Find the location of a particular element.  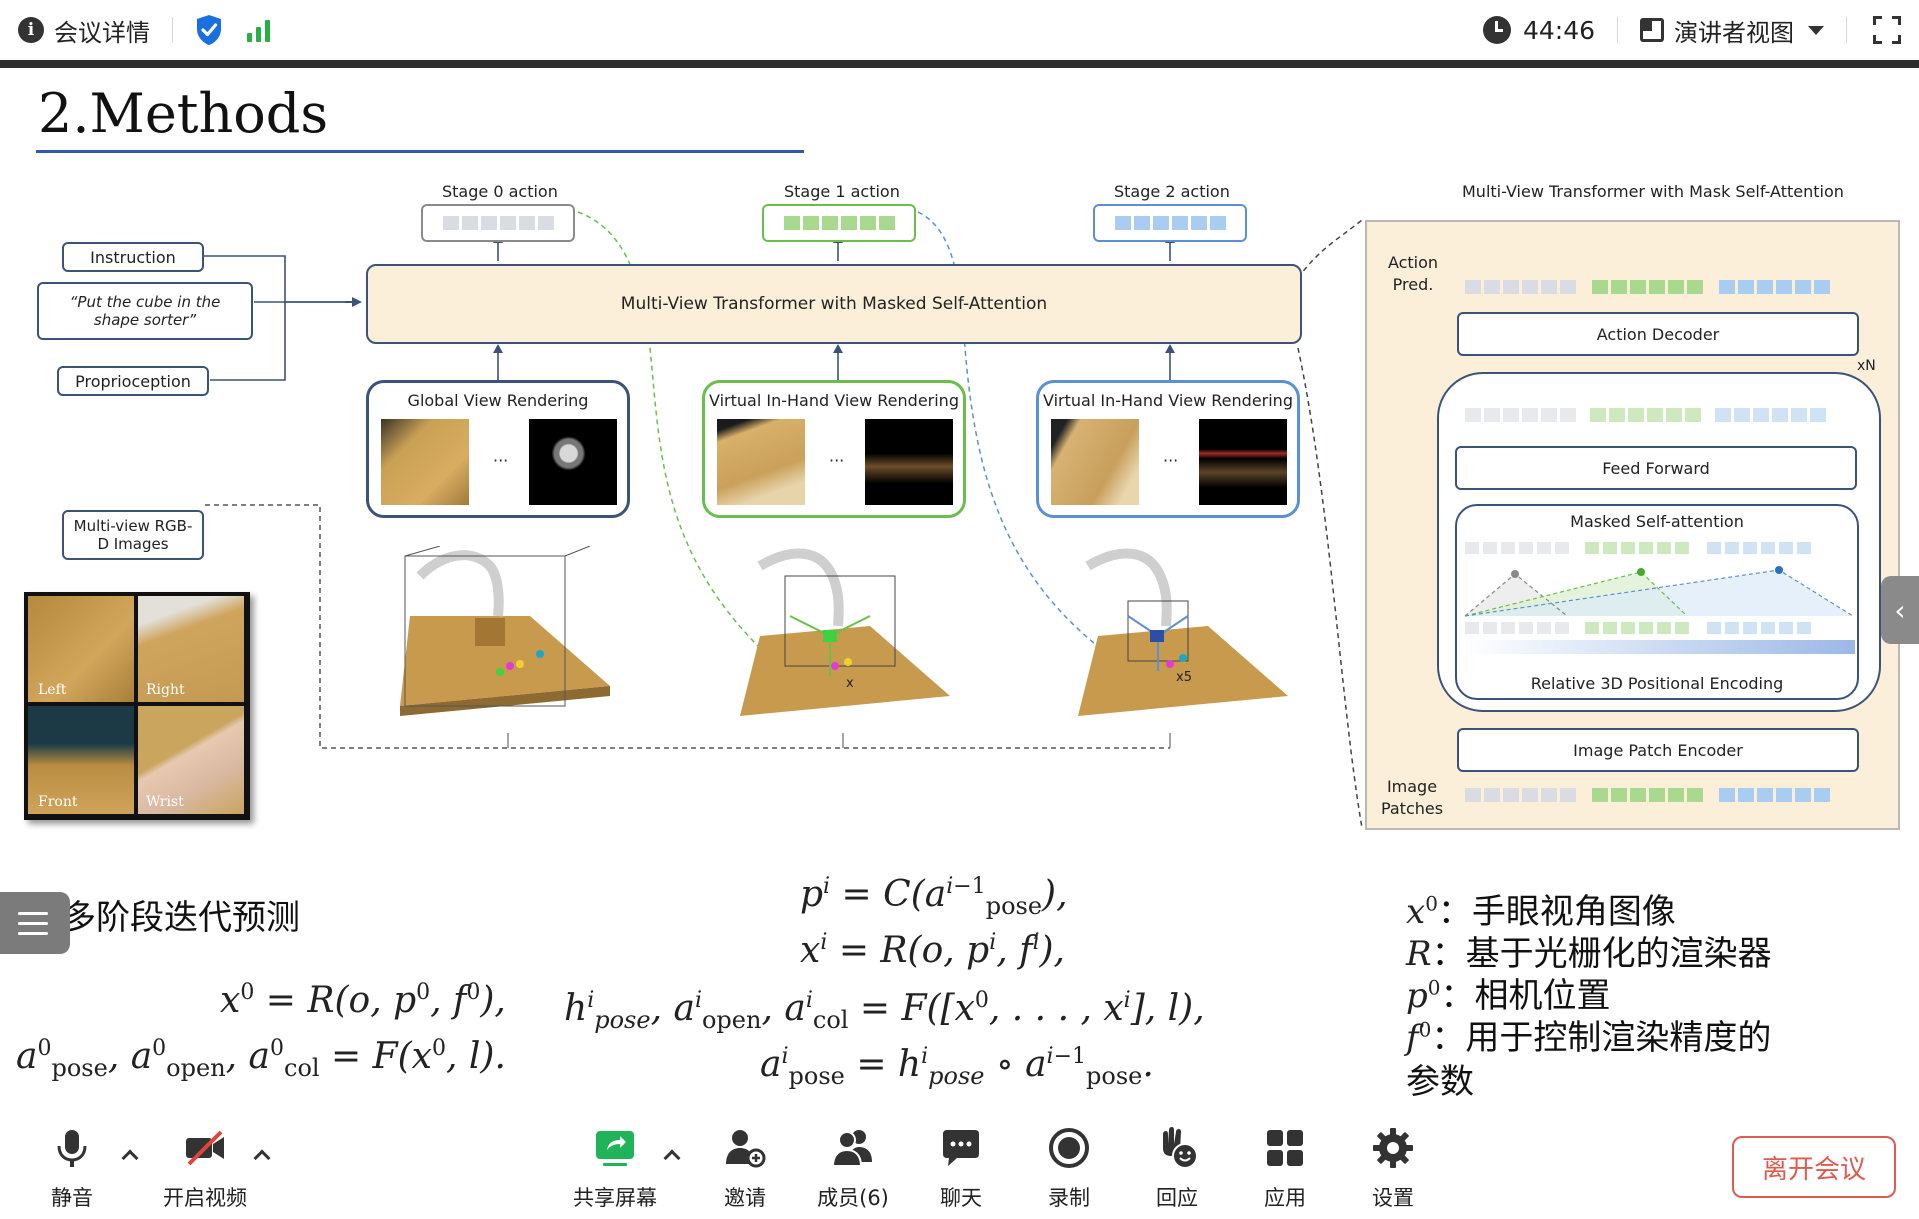

zoom-x5-marker: x5 is located at coordinates (1184, 677).